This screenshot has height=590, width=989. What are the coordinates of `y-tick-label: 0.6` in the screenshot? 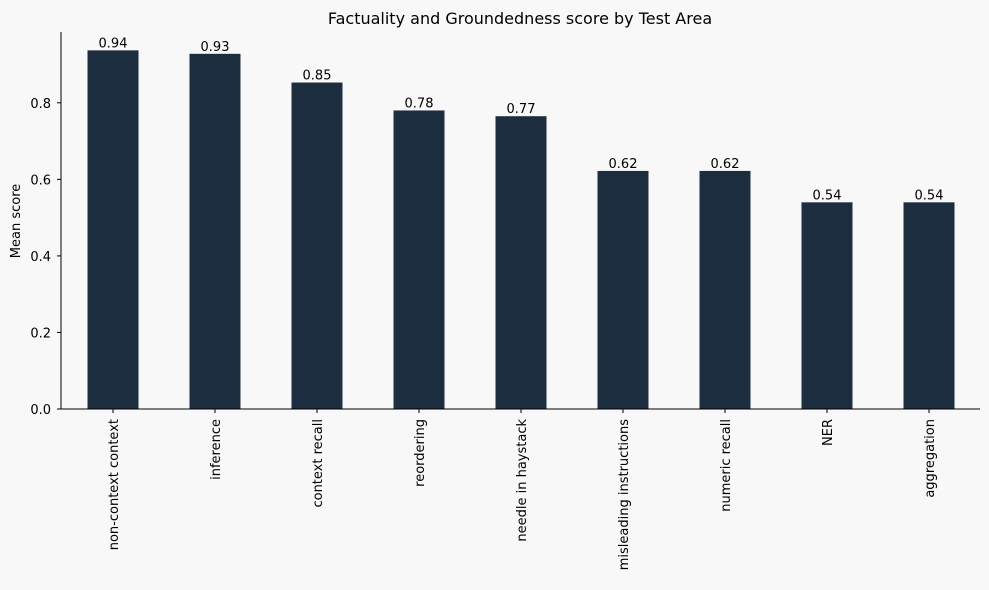 It's located at (40, 180).